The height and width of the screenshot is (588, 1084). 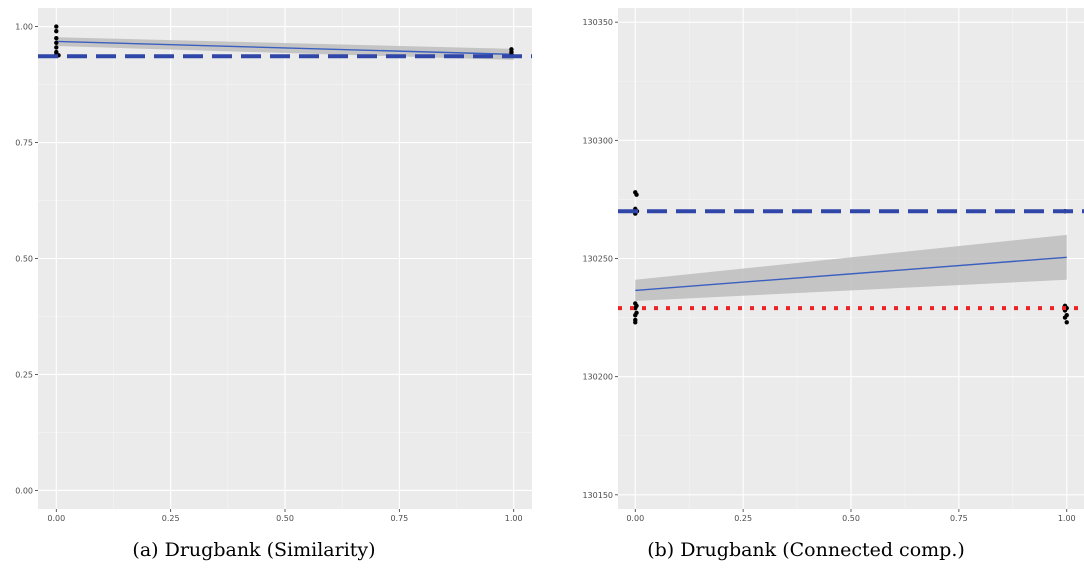 What do you see at coordinates (24, 259) in the screenshot?
I see `y-tick-label: 0.50` at bounding box center [24, 259].